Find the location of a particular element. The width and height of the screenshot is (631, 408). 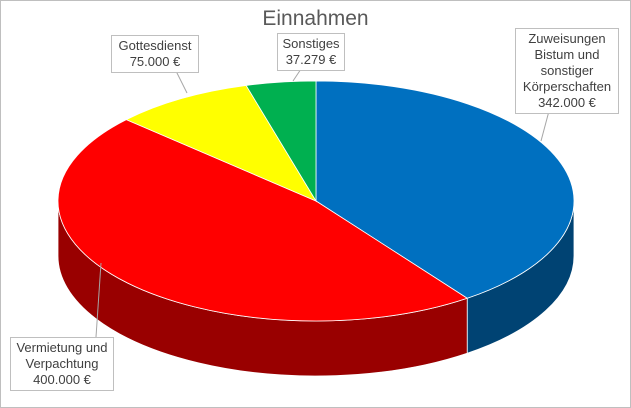

data-label: Sonstiges 37.279 € is located at coordinates (311, 52).